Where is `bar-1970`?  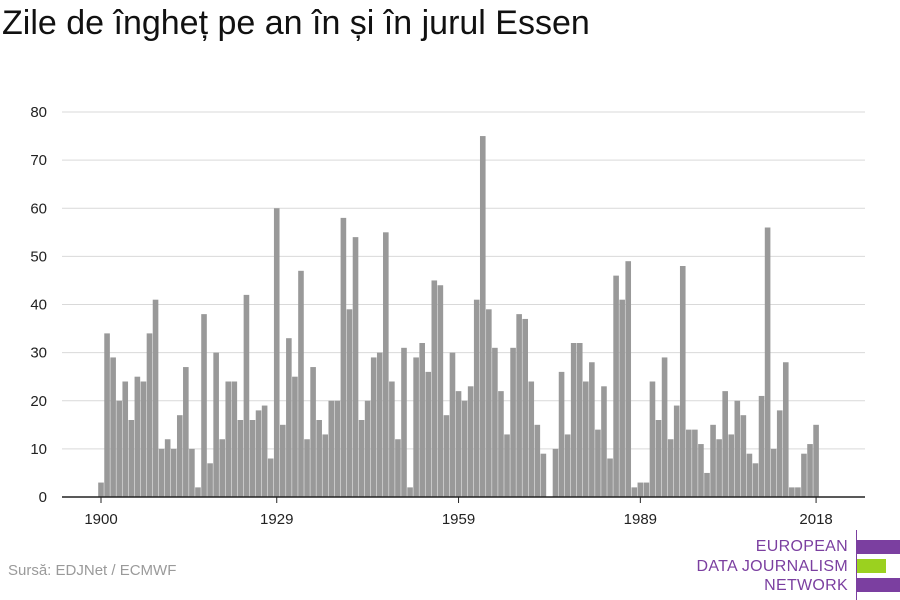
bar-1970 is located at coordinates (525, 407).